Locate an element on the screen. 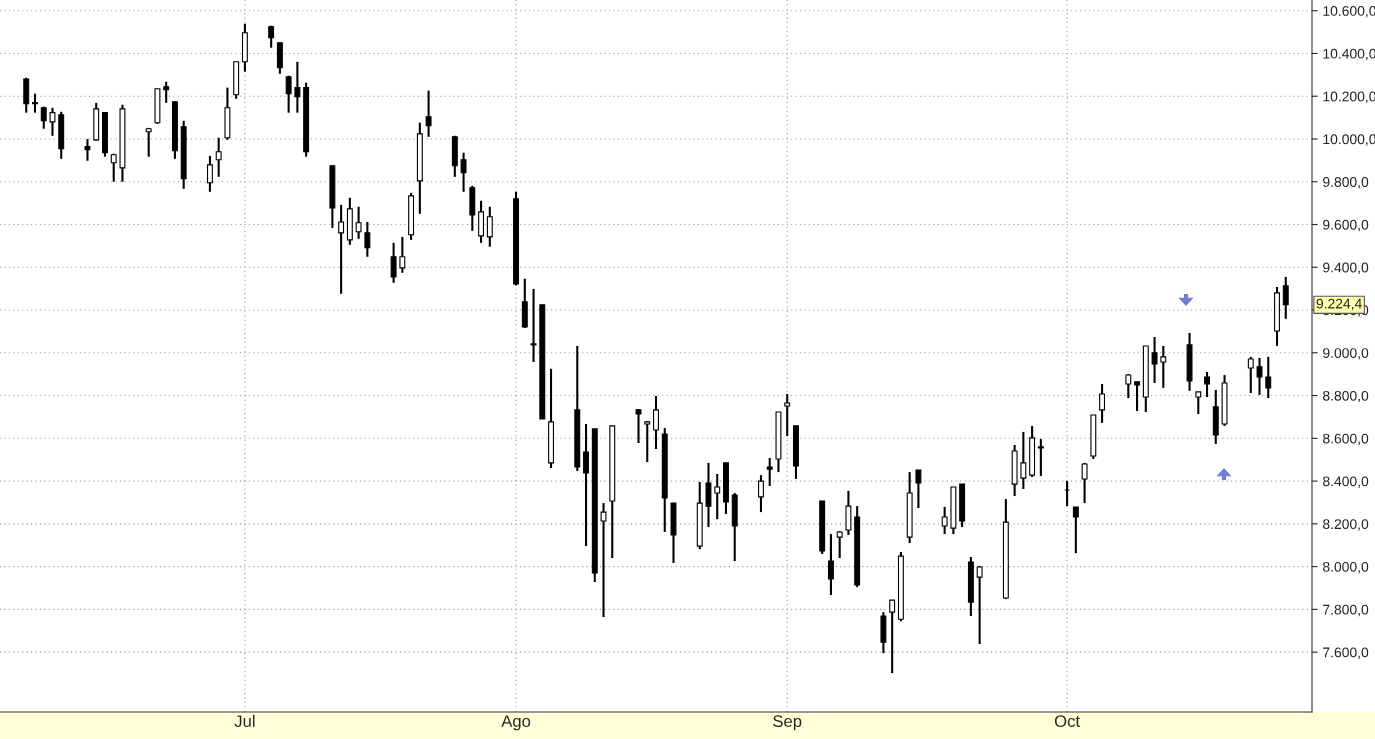  y-tick-label: 7.600,0 is located at coordinates (1346, 653).